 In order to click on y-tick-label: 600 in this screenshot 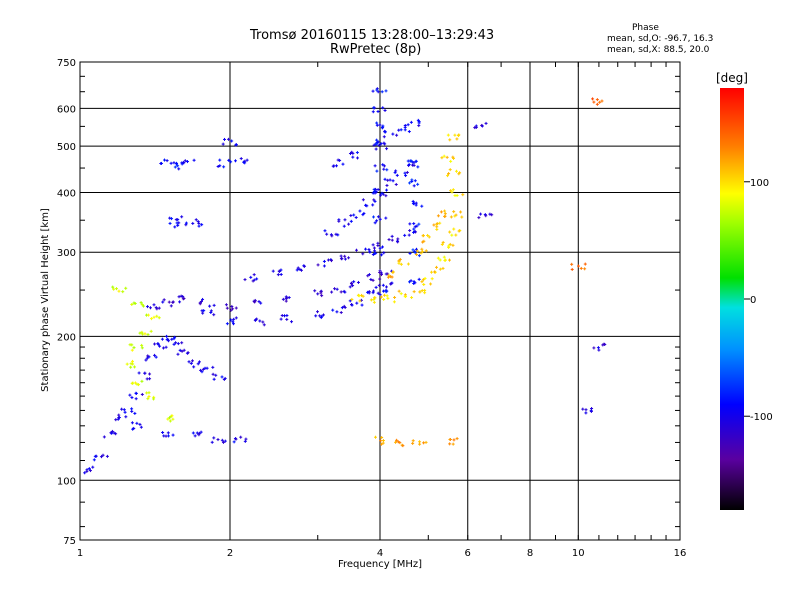, I will do `click(66, 109)`.